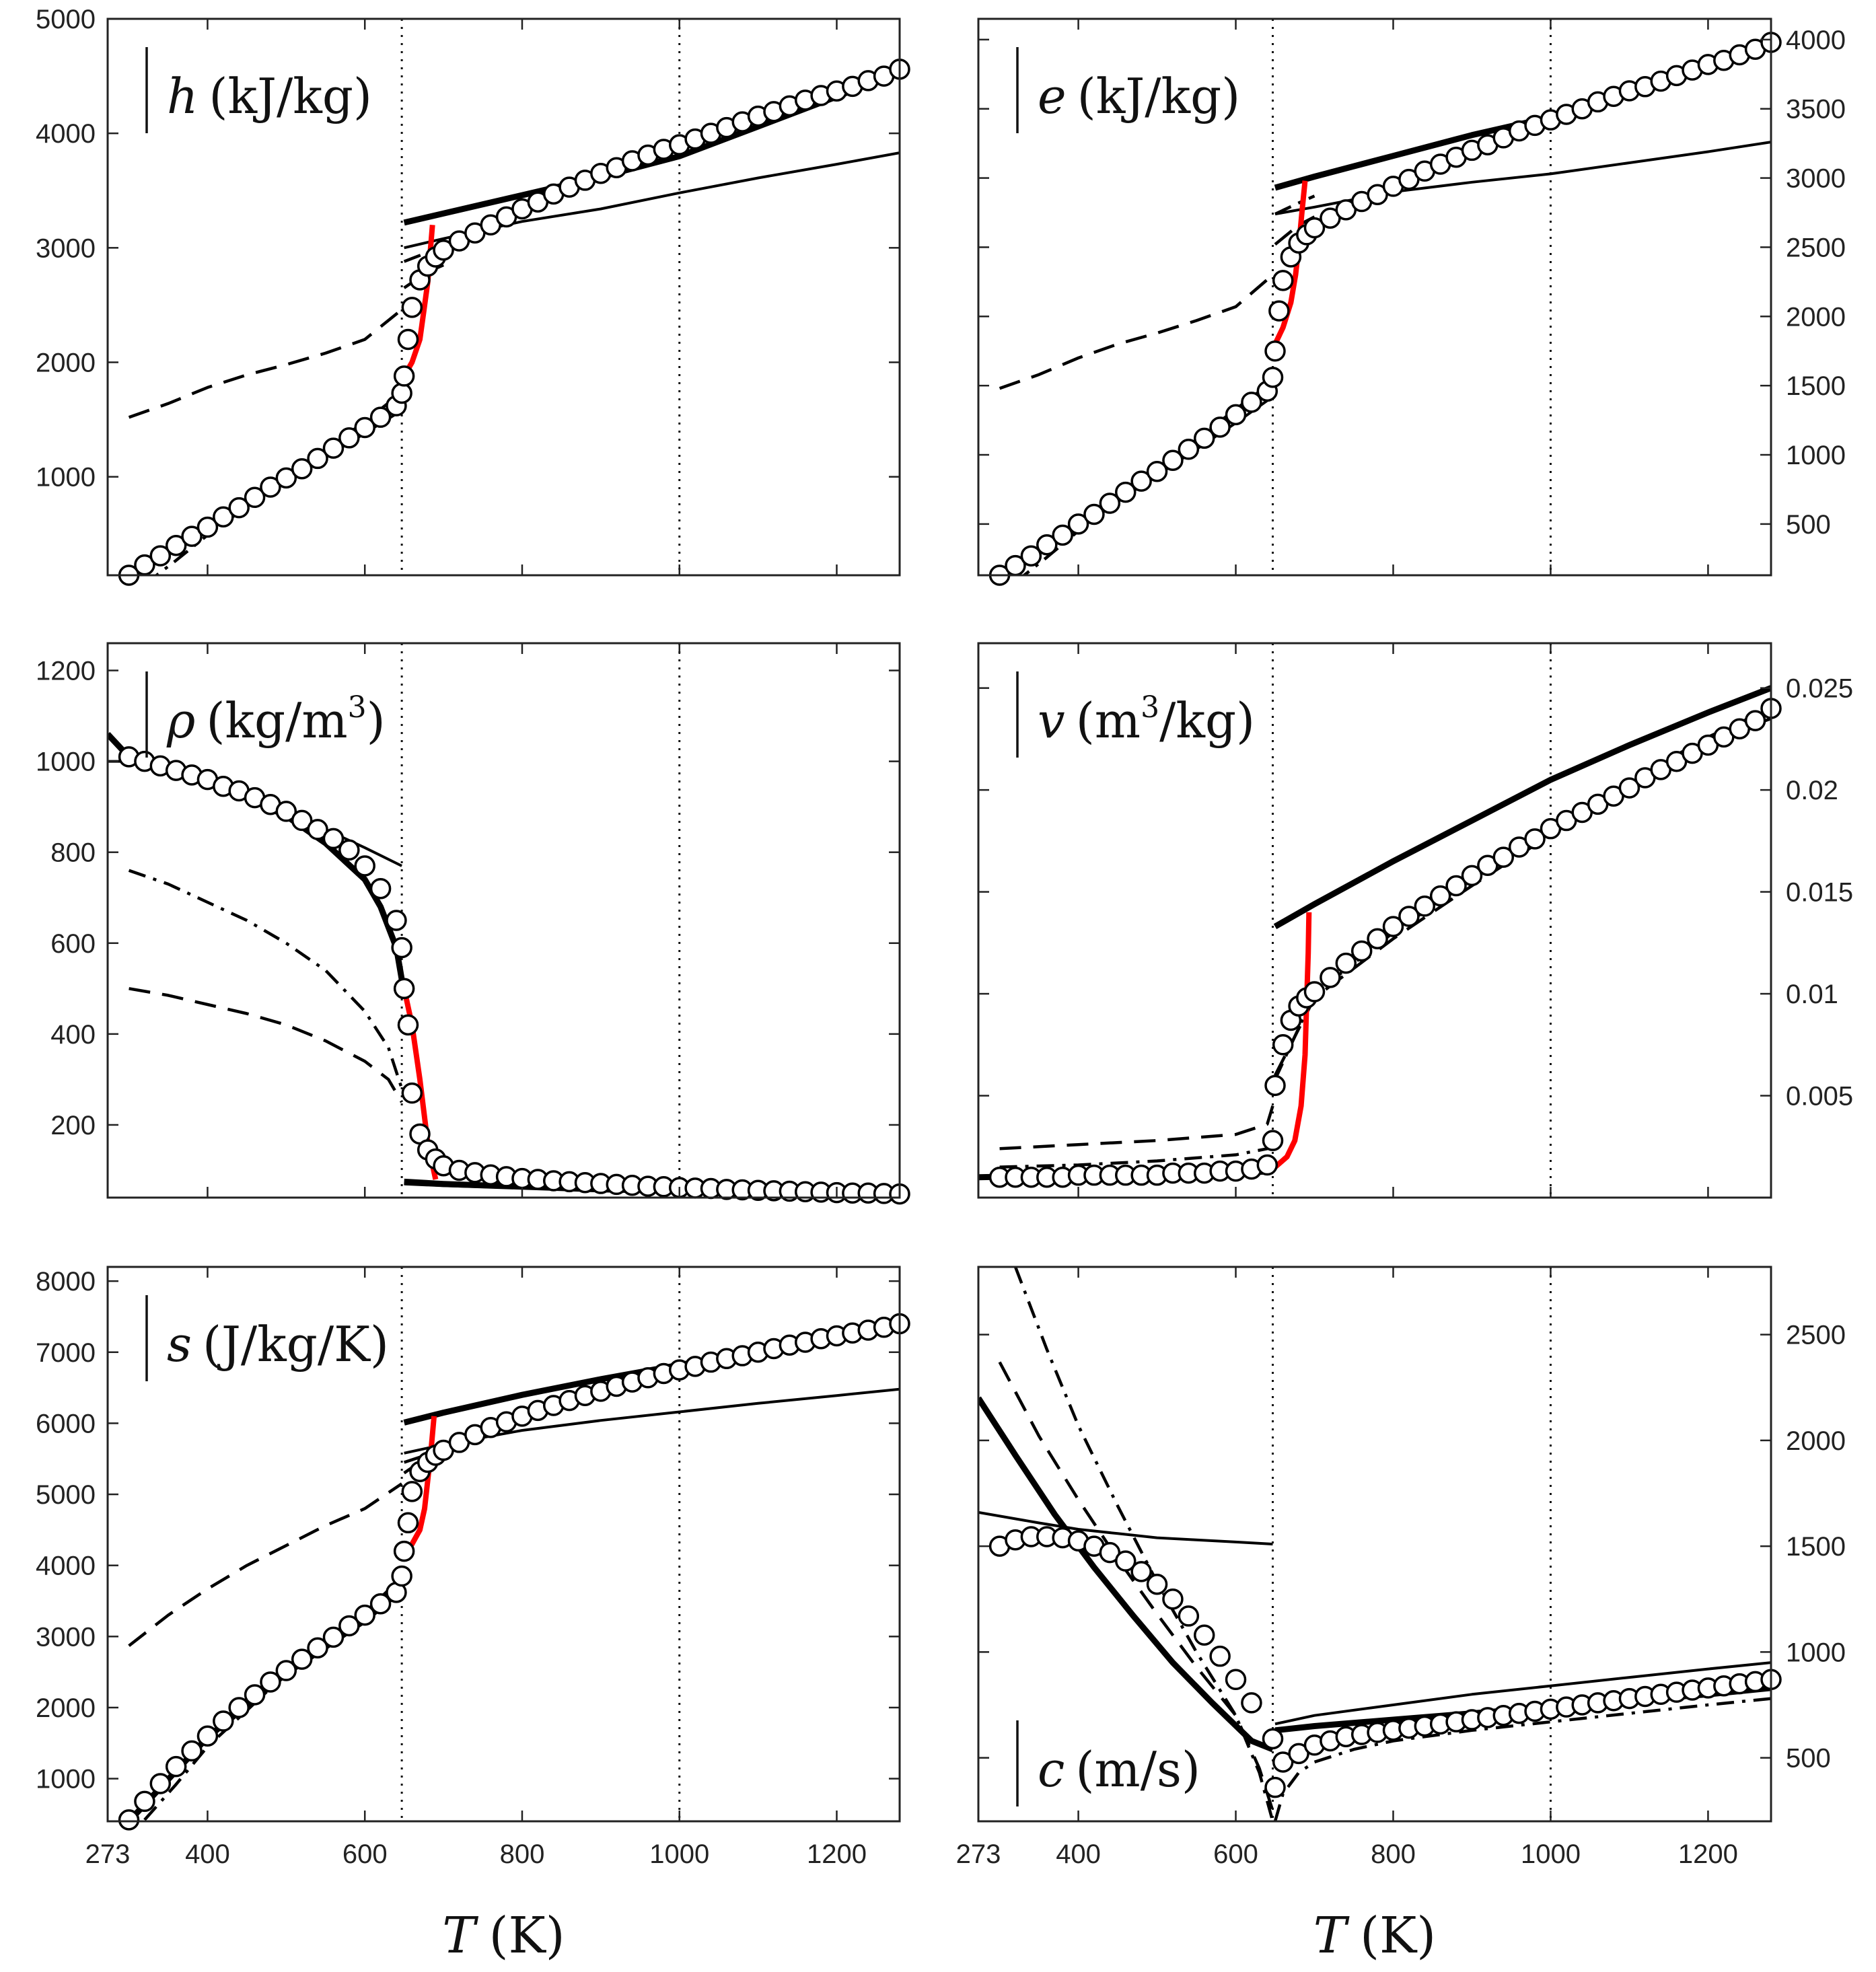  Describe the element at coordinates (1078, 1854) in the screenshot. I see `x-tick-label: 400` at that location.